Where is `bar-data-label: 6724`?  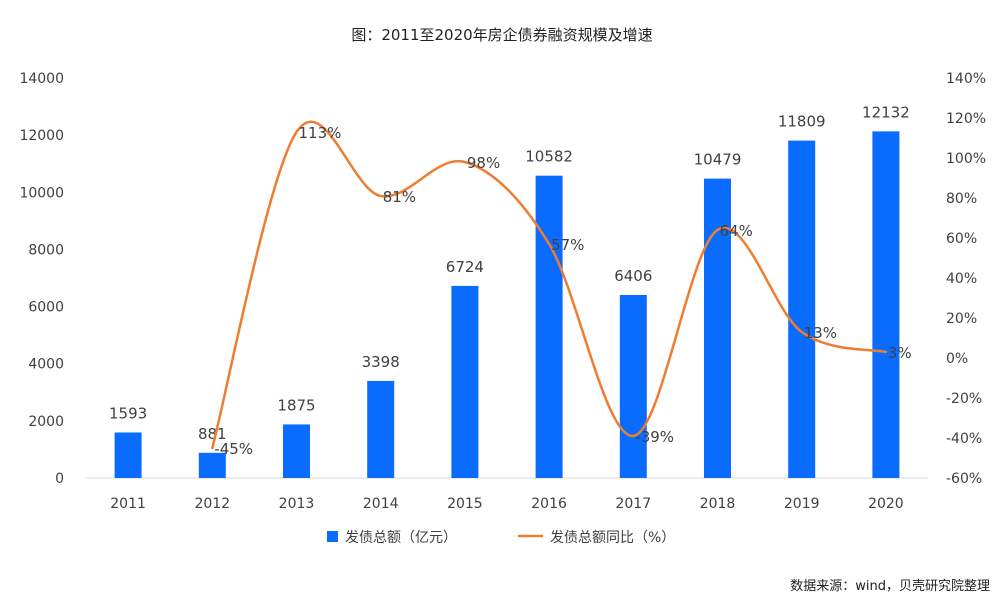 bar-data-label: 6724 is located at coordinates (465, 267).